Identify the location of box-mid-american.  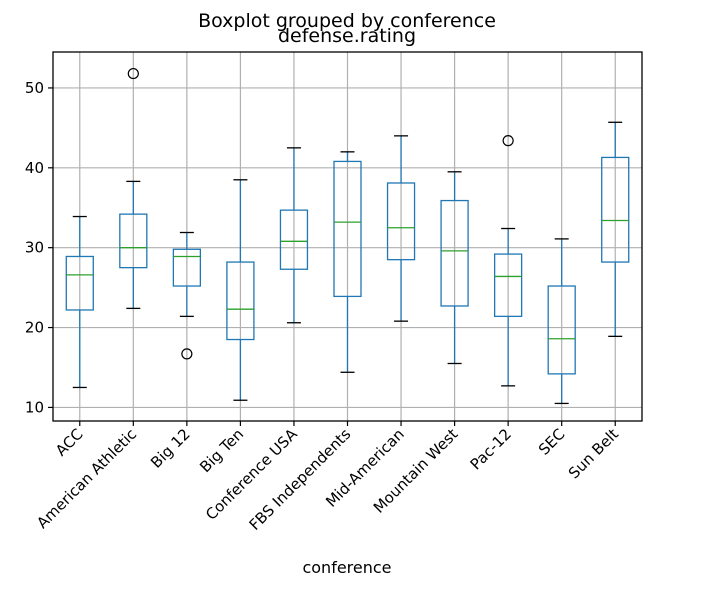
(401, 228).